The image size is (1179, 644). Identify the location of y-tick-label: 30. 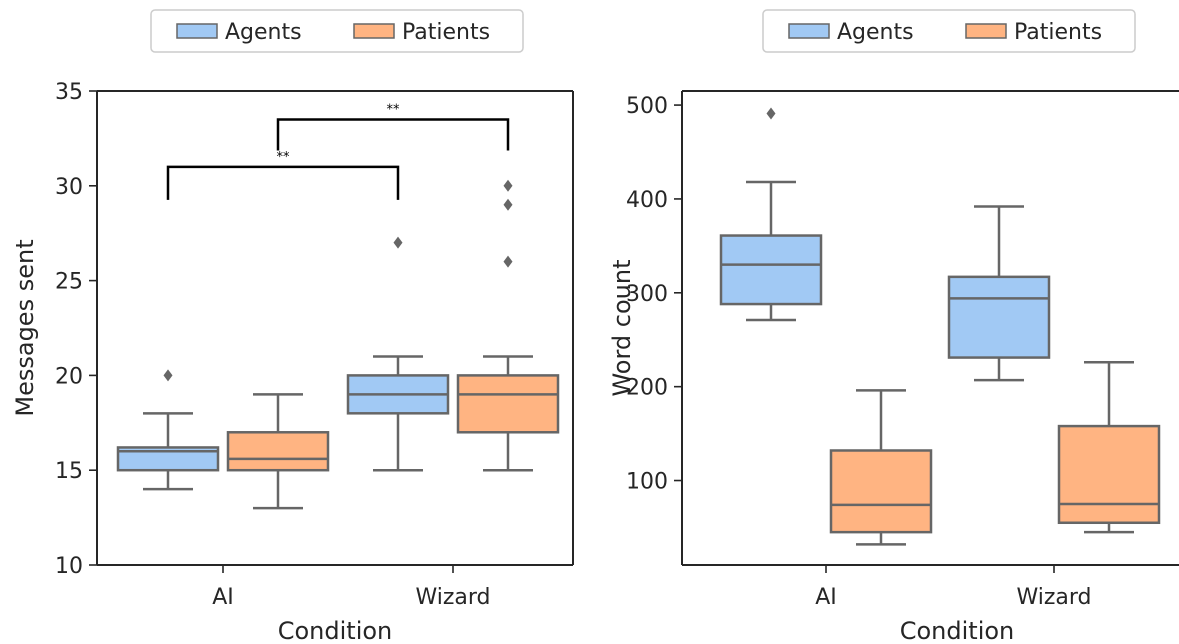
(69, 187).